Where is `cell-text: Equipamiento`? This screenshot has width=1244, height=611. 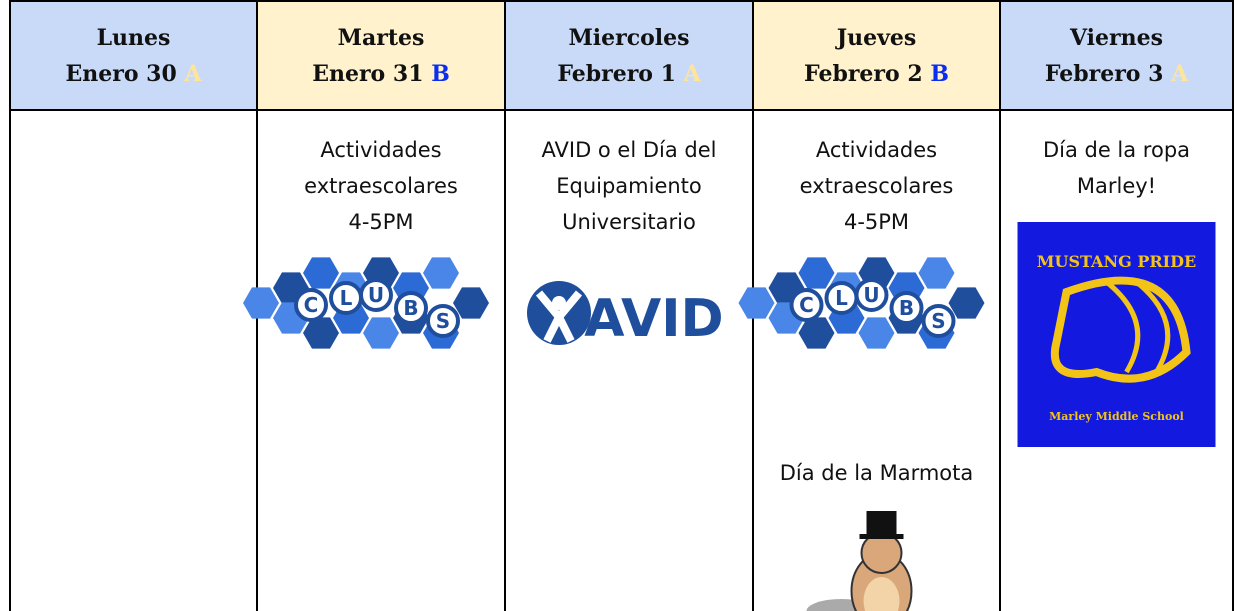 cell-text: Equipamiento is located at coordinates (629, 186).